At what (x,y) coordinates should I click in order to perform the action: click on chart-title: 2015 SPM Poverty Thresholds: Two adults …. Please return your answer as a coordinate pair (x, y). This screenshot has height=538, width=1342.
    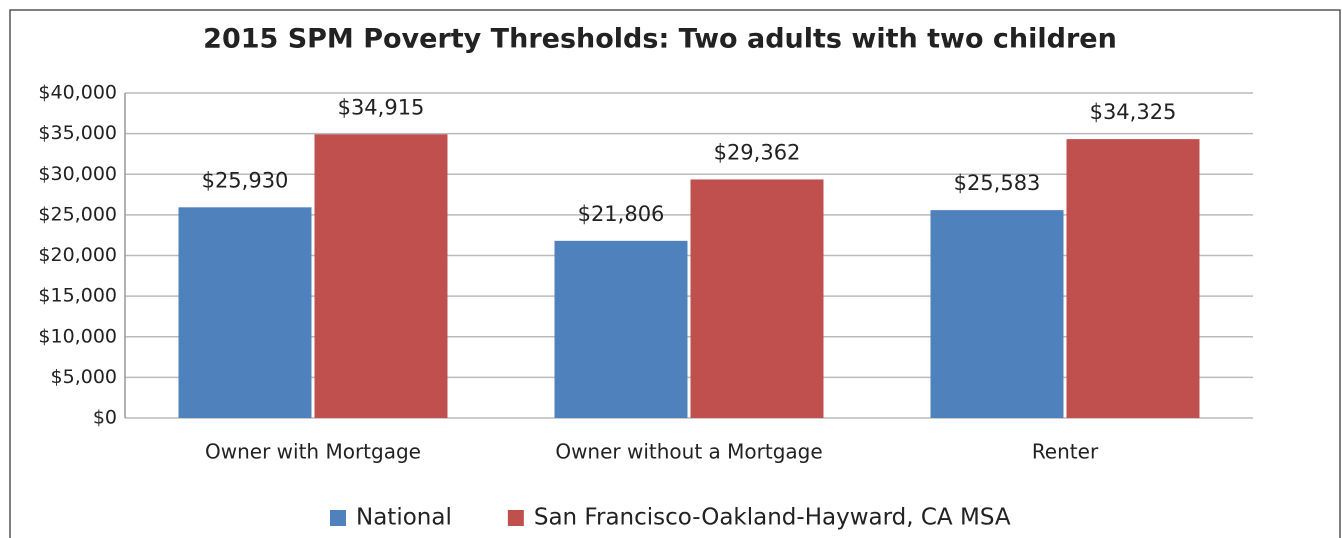
    Looking at the image, I should click on (660, 39).